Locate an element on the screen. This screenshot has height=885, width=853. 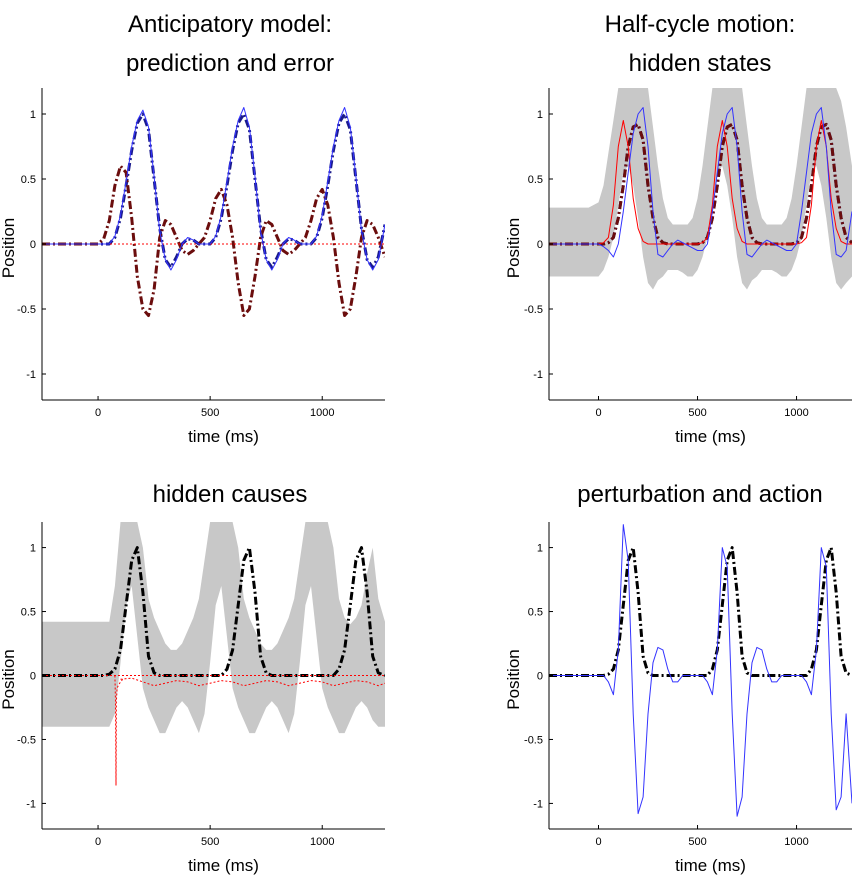
chart-title-line: perturbation and action is located at coordinates (700, 494).